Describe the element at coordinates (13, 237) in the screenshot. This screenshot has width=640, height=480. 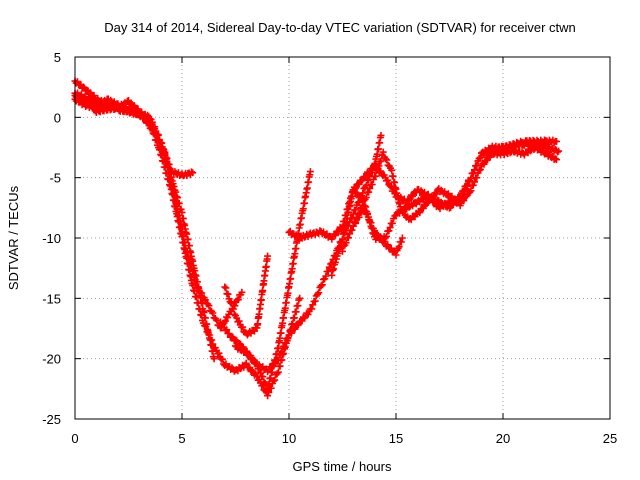
I see `y-axis-title: SDTVAR / TECUs` at that location.